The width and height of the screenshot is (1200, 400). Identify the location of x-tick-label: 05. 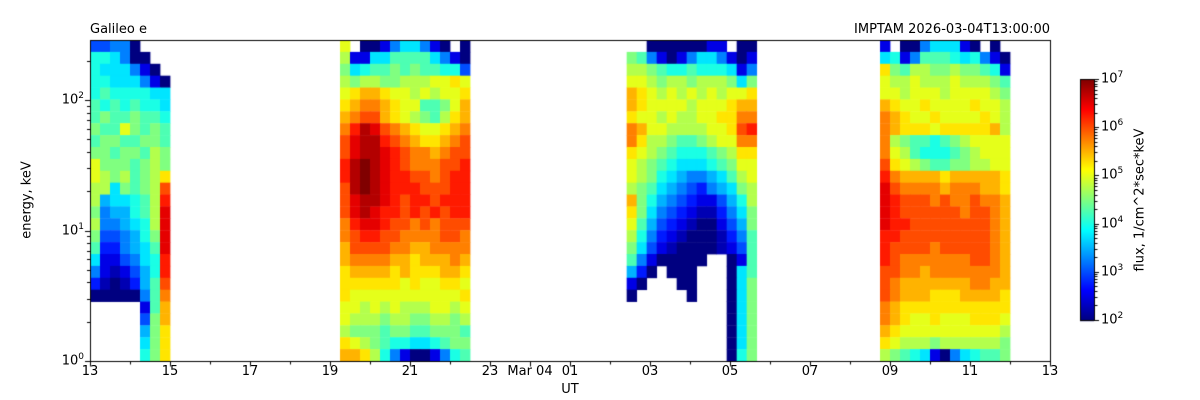
(730, 371).